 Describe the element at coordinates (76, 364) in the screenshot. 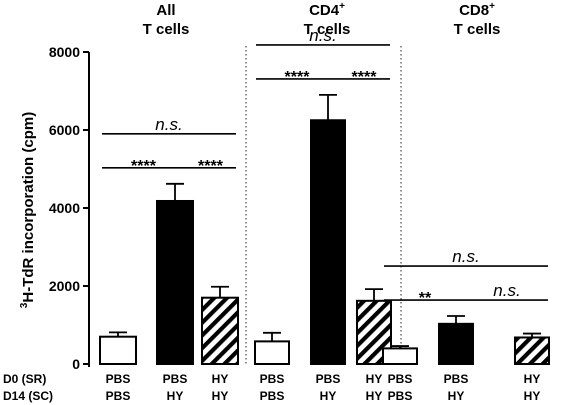

I see `y-tick-label: 0` at that location.